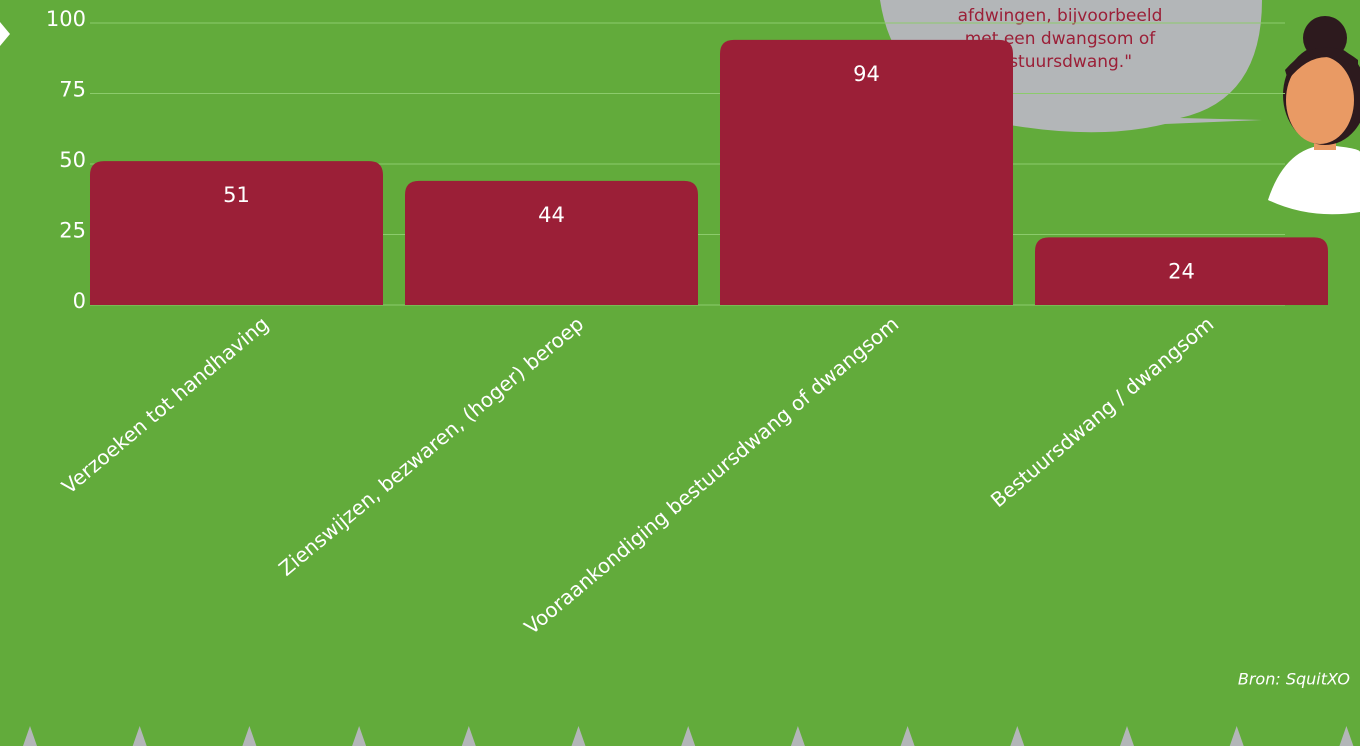  Describe the element at coordinates (5, 34) in the screenshot. I see `corner-icon` at that location.